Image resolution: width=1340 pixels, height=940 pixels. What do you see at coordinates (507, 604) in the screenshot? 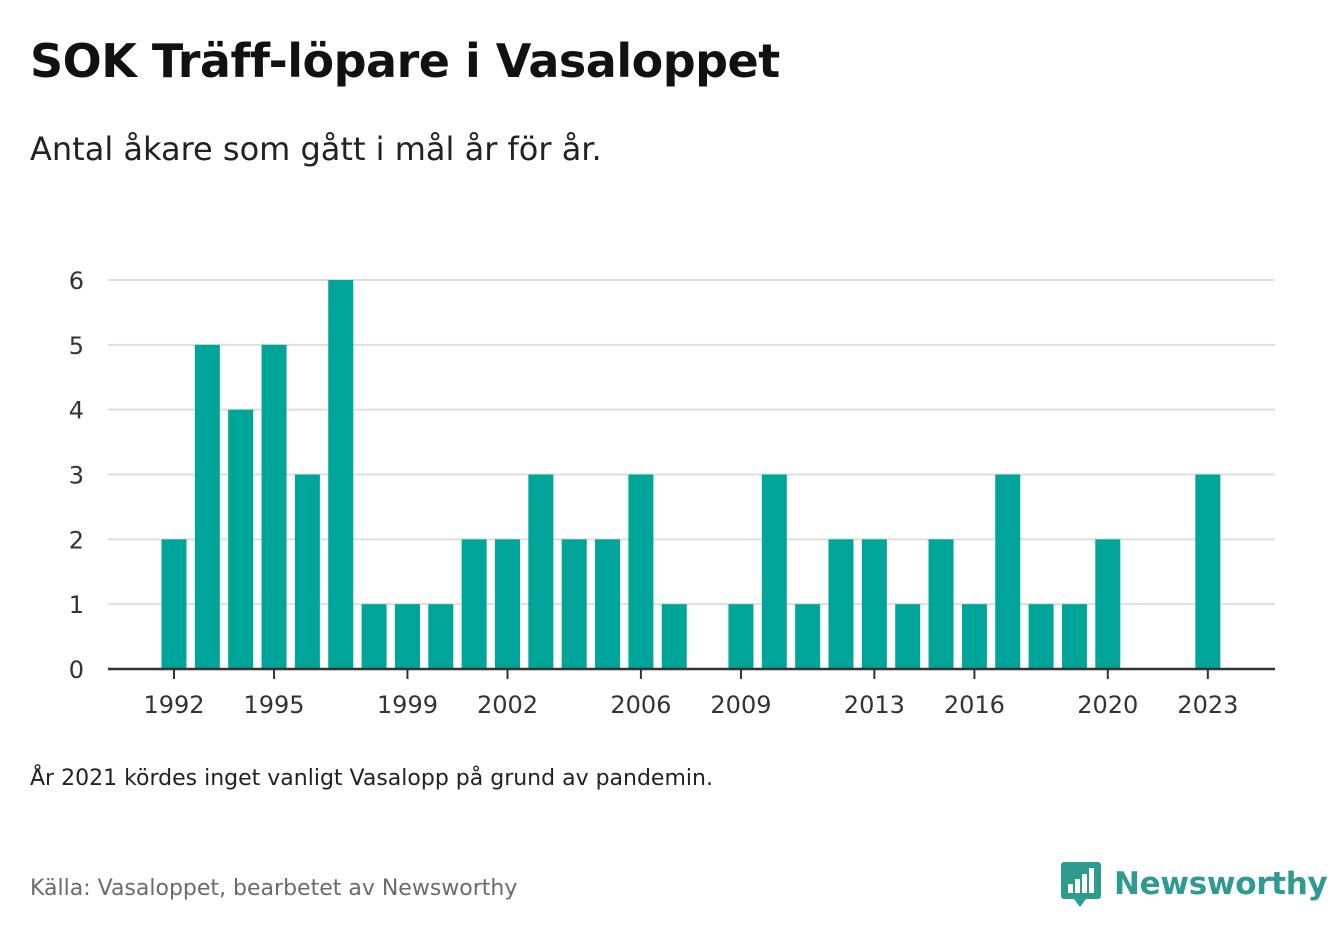
I see `bar-2002` at bounding box center [507, 604].